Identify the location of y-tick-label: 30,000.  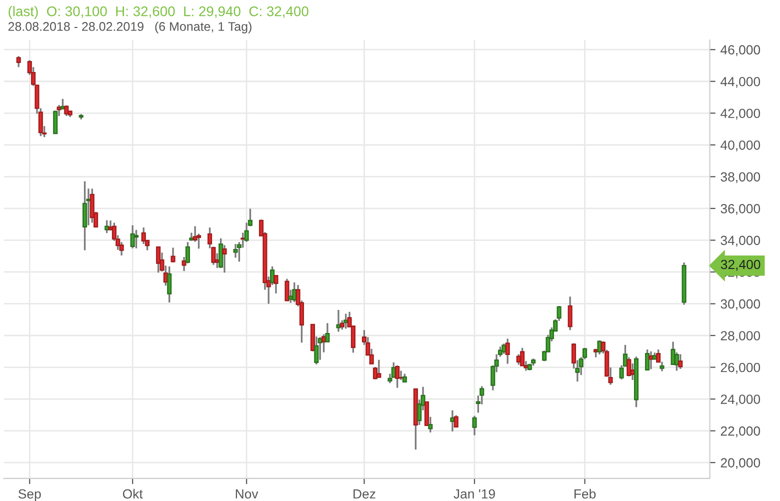
(740, 304).